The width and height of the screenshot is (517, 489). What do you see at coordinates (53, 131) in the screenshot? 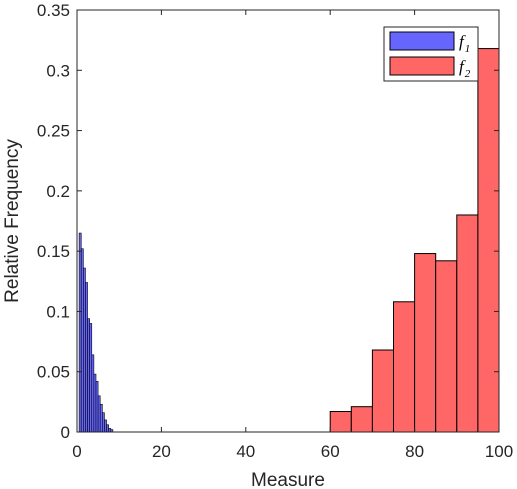
I see `y-tick-label: 0.25` at bounding box center [53, 131].